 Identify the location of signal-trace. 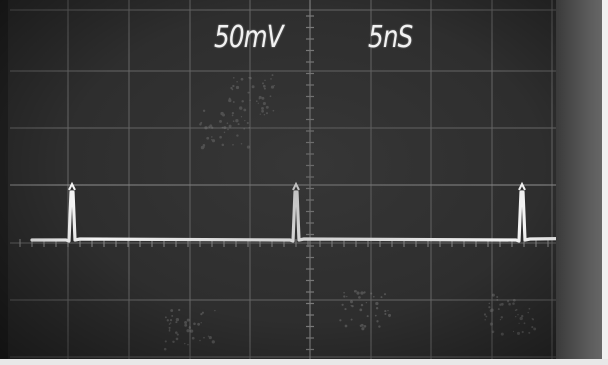
(319, 216).